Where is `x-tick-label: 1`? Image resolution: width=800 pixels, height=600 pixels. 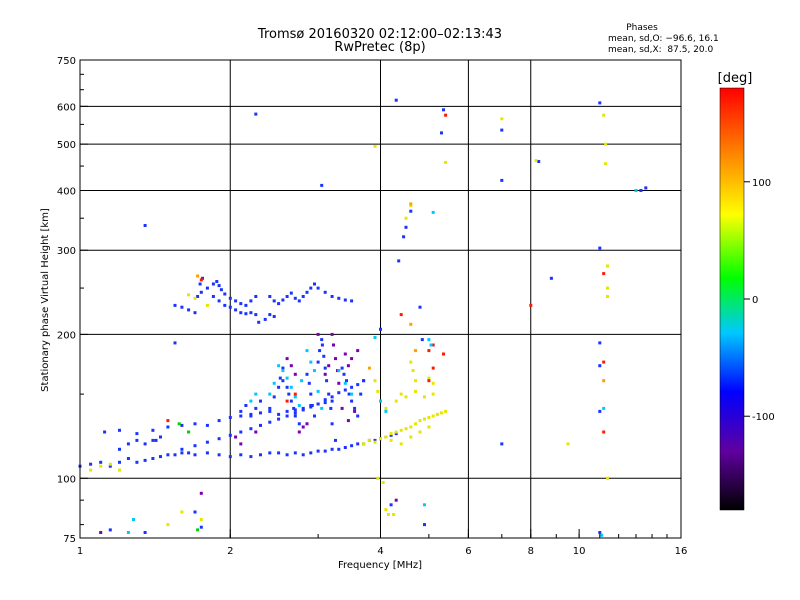 x-tick-label: 1 is located at coordinates (80, 551).